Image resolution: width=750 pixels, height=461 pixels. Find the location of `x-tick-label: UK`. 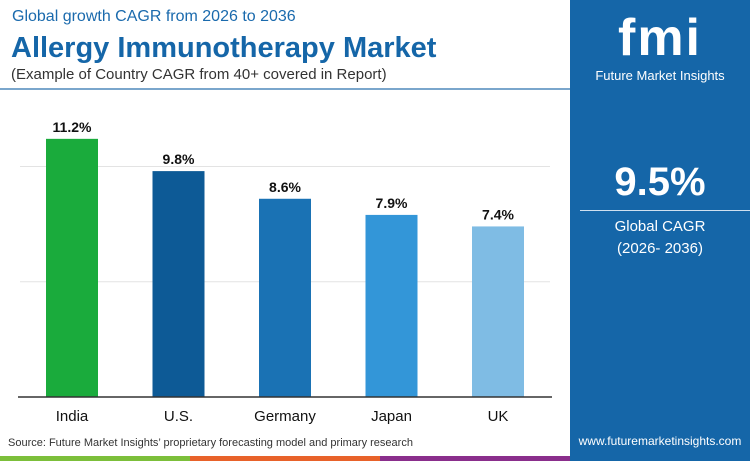

x-tick-label: UK is located at coordinates (498, 416).